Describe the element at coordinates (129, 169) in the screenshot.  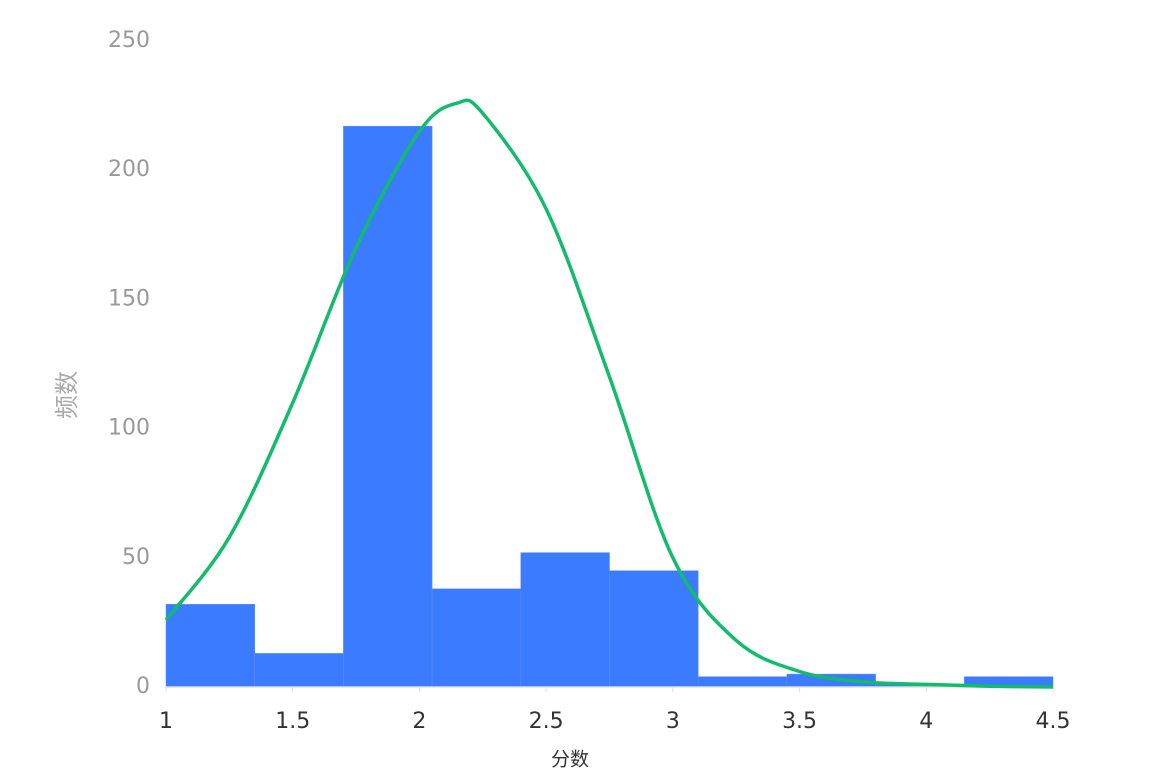
I see `y-tick-label: 200` at that location.